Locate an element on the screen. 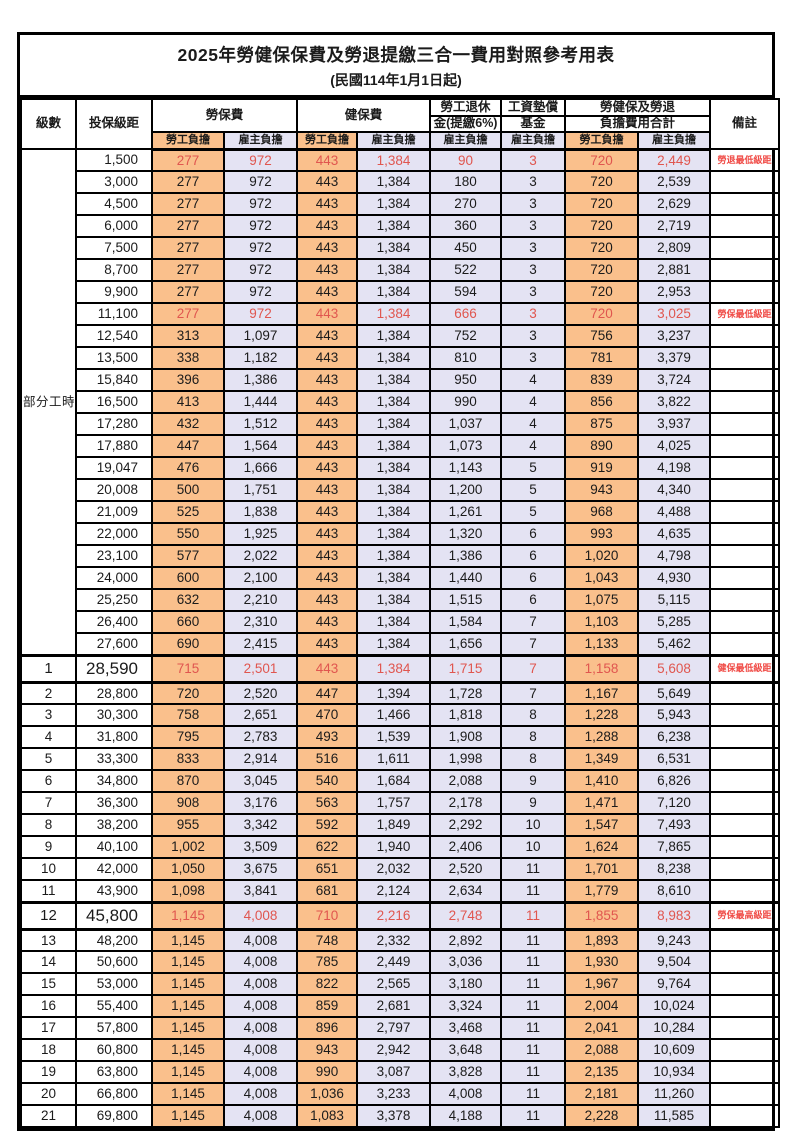 Image resolution: width=791 pixels, height=1131 pixels. cell-value: 450 is located at coordinates (466, 248).